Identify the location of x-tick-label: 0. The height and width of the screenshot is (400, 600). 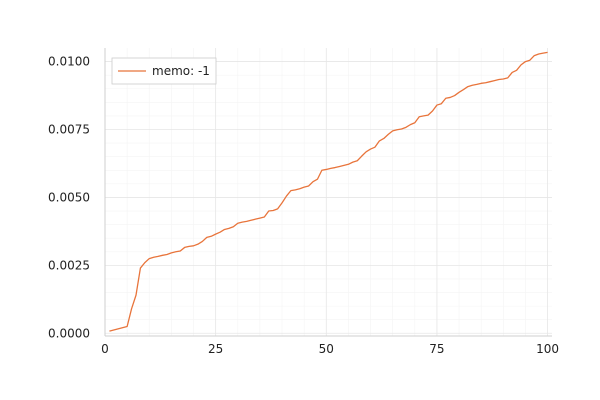
(105, 349).